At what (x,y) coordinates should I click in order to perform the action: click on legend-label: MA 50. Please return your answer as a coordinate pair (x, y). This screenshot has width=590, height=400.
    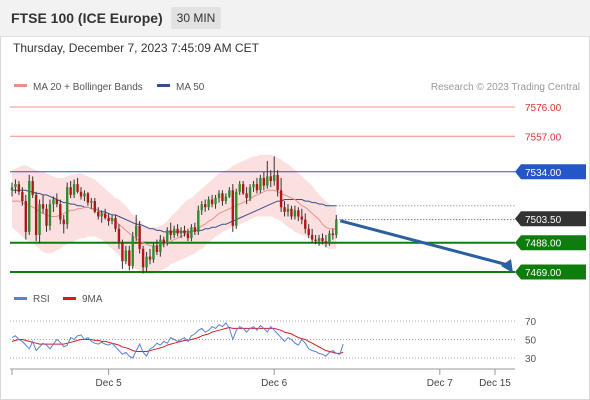
    Looking at the image, I should click on (190, 87).